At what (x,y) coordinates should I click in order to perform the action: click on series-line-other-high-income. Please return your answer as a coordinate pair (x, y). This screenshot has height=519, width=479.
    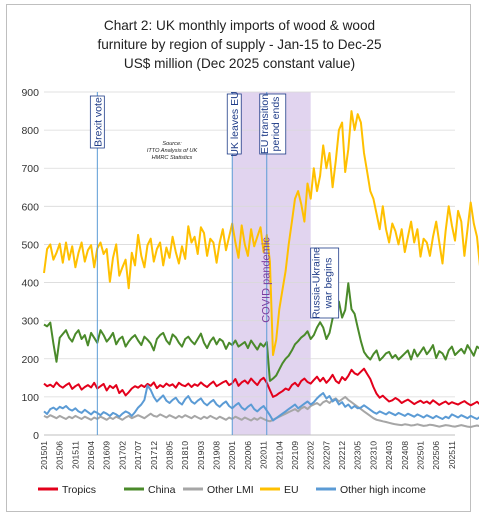
    Looking at the image, I should click on (261, 403).